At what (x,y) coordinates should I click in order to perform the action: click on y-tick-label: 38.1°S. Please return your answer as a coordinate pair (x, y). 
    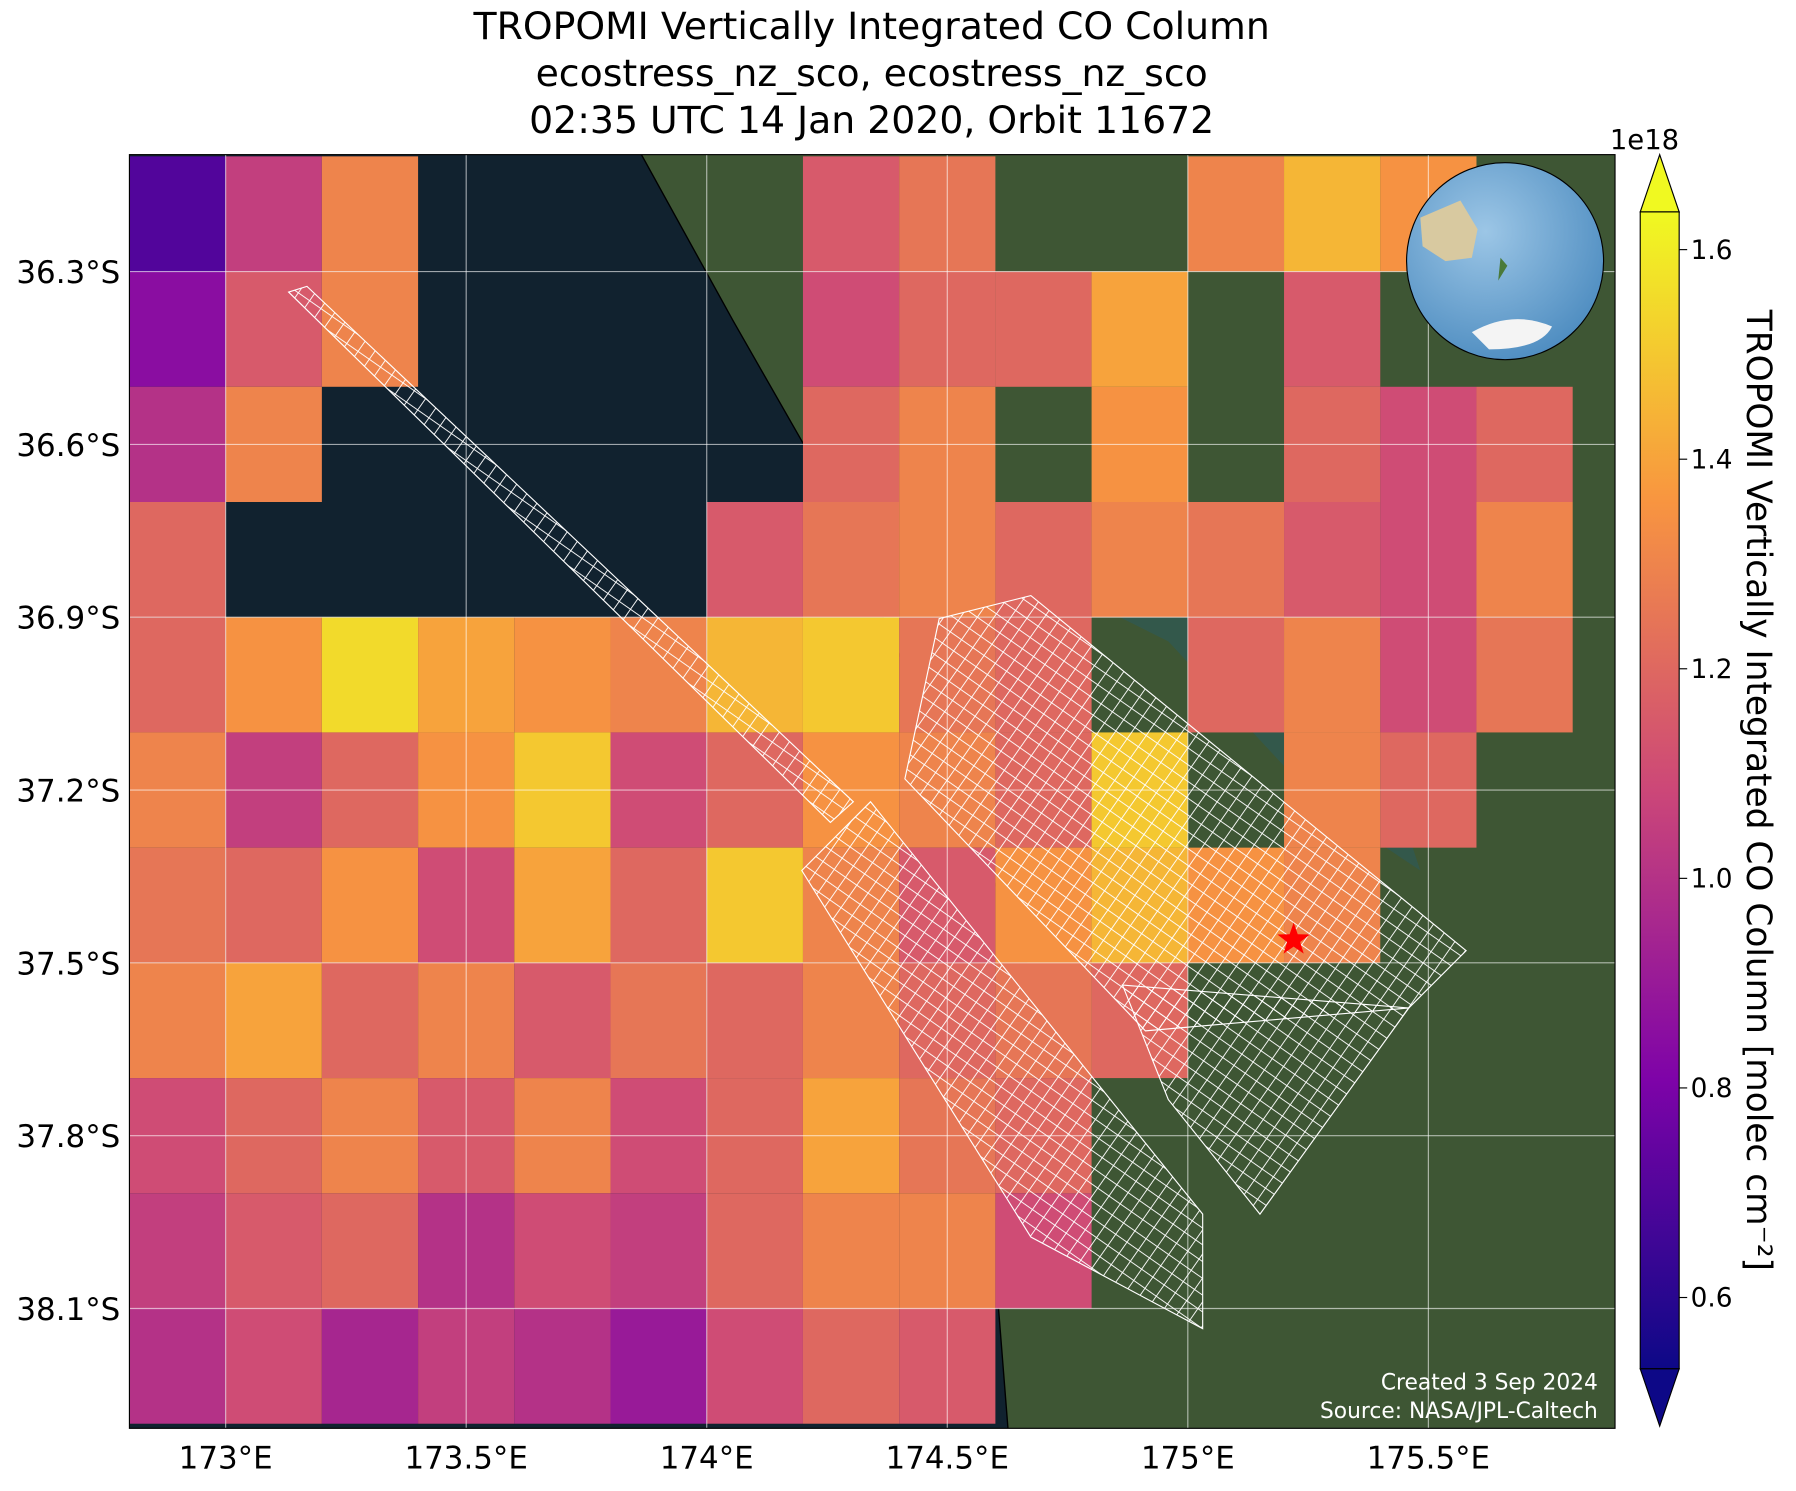
    Looking at the image, I should click on (68, 1310).